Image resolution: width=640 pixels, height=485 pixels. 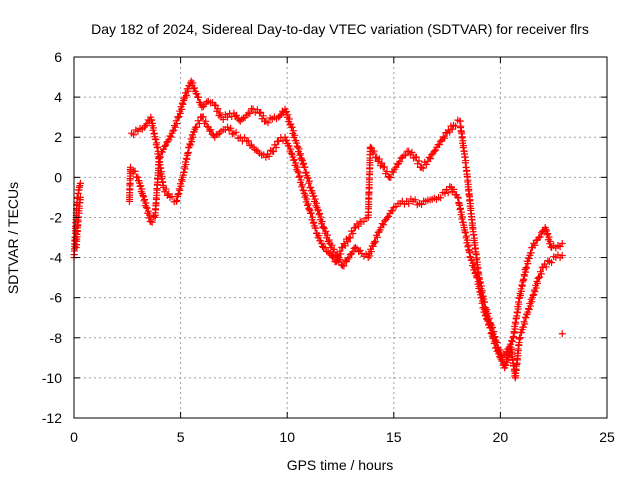 I want to click on y-axis-label: SDTVAR / TECUs, so click(x=13, y=238).